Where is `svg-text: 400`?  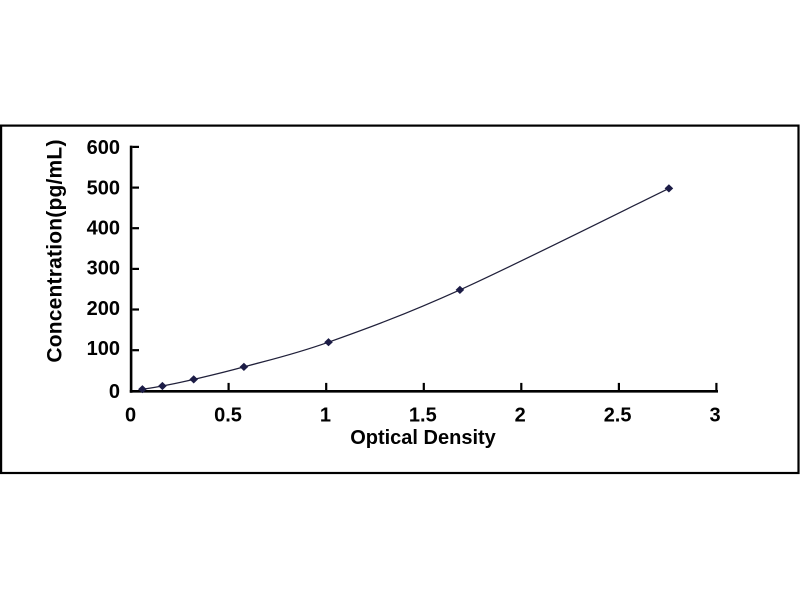 svg-text: 400 is located at coordinates (103, 229).